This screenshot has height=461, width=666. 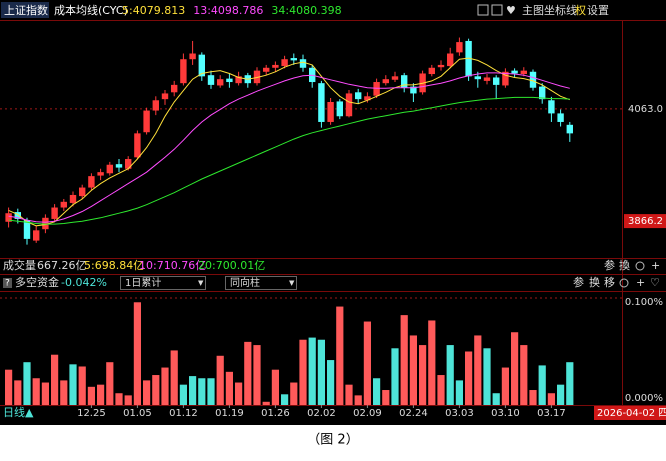 I want to click on dropdown-text: 1日累计, so click(x=143, y=282).